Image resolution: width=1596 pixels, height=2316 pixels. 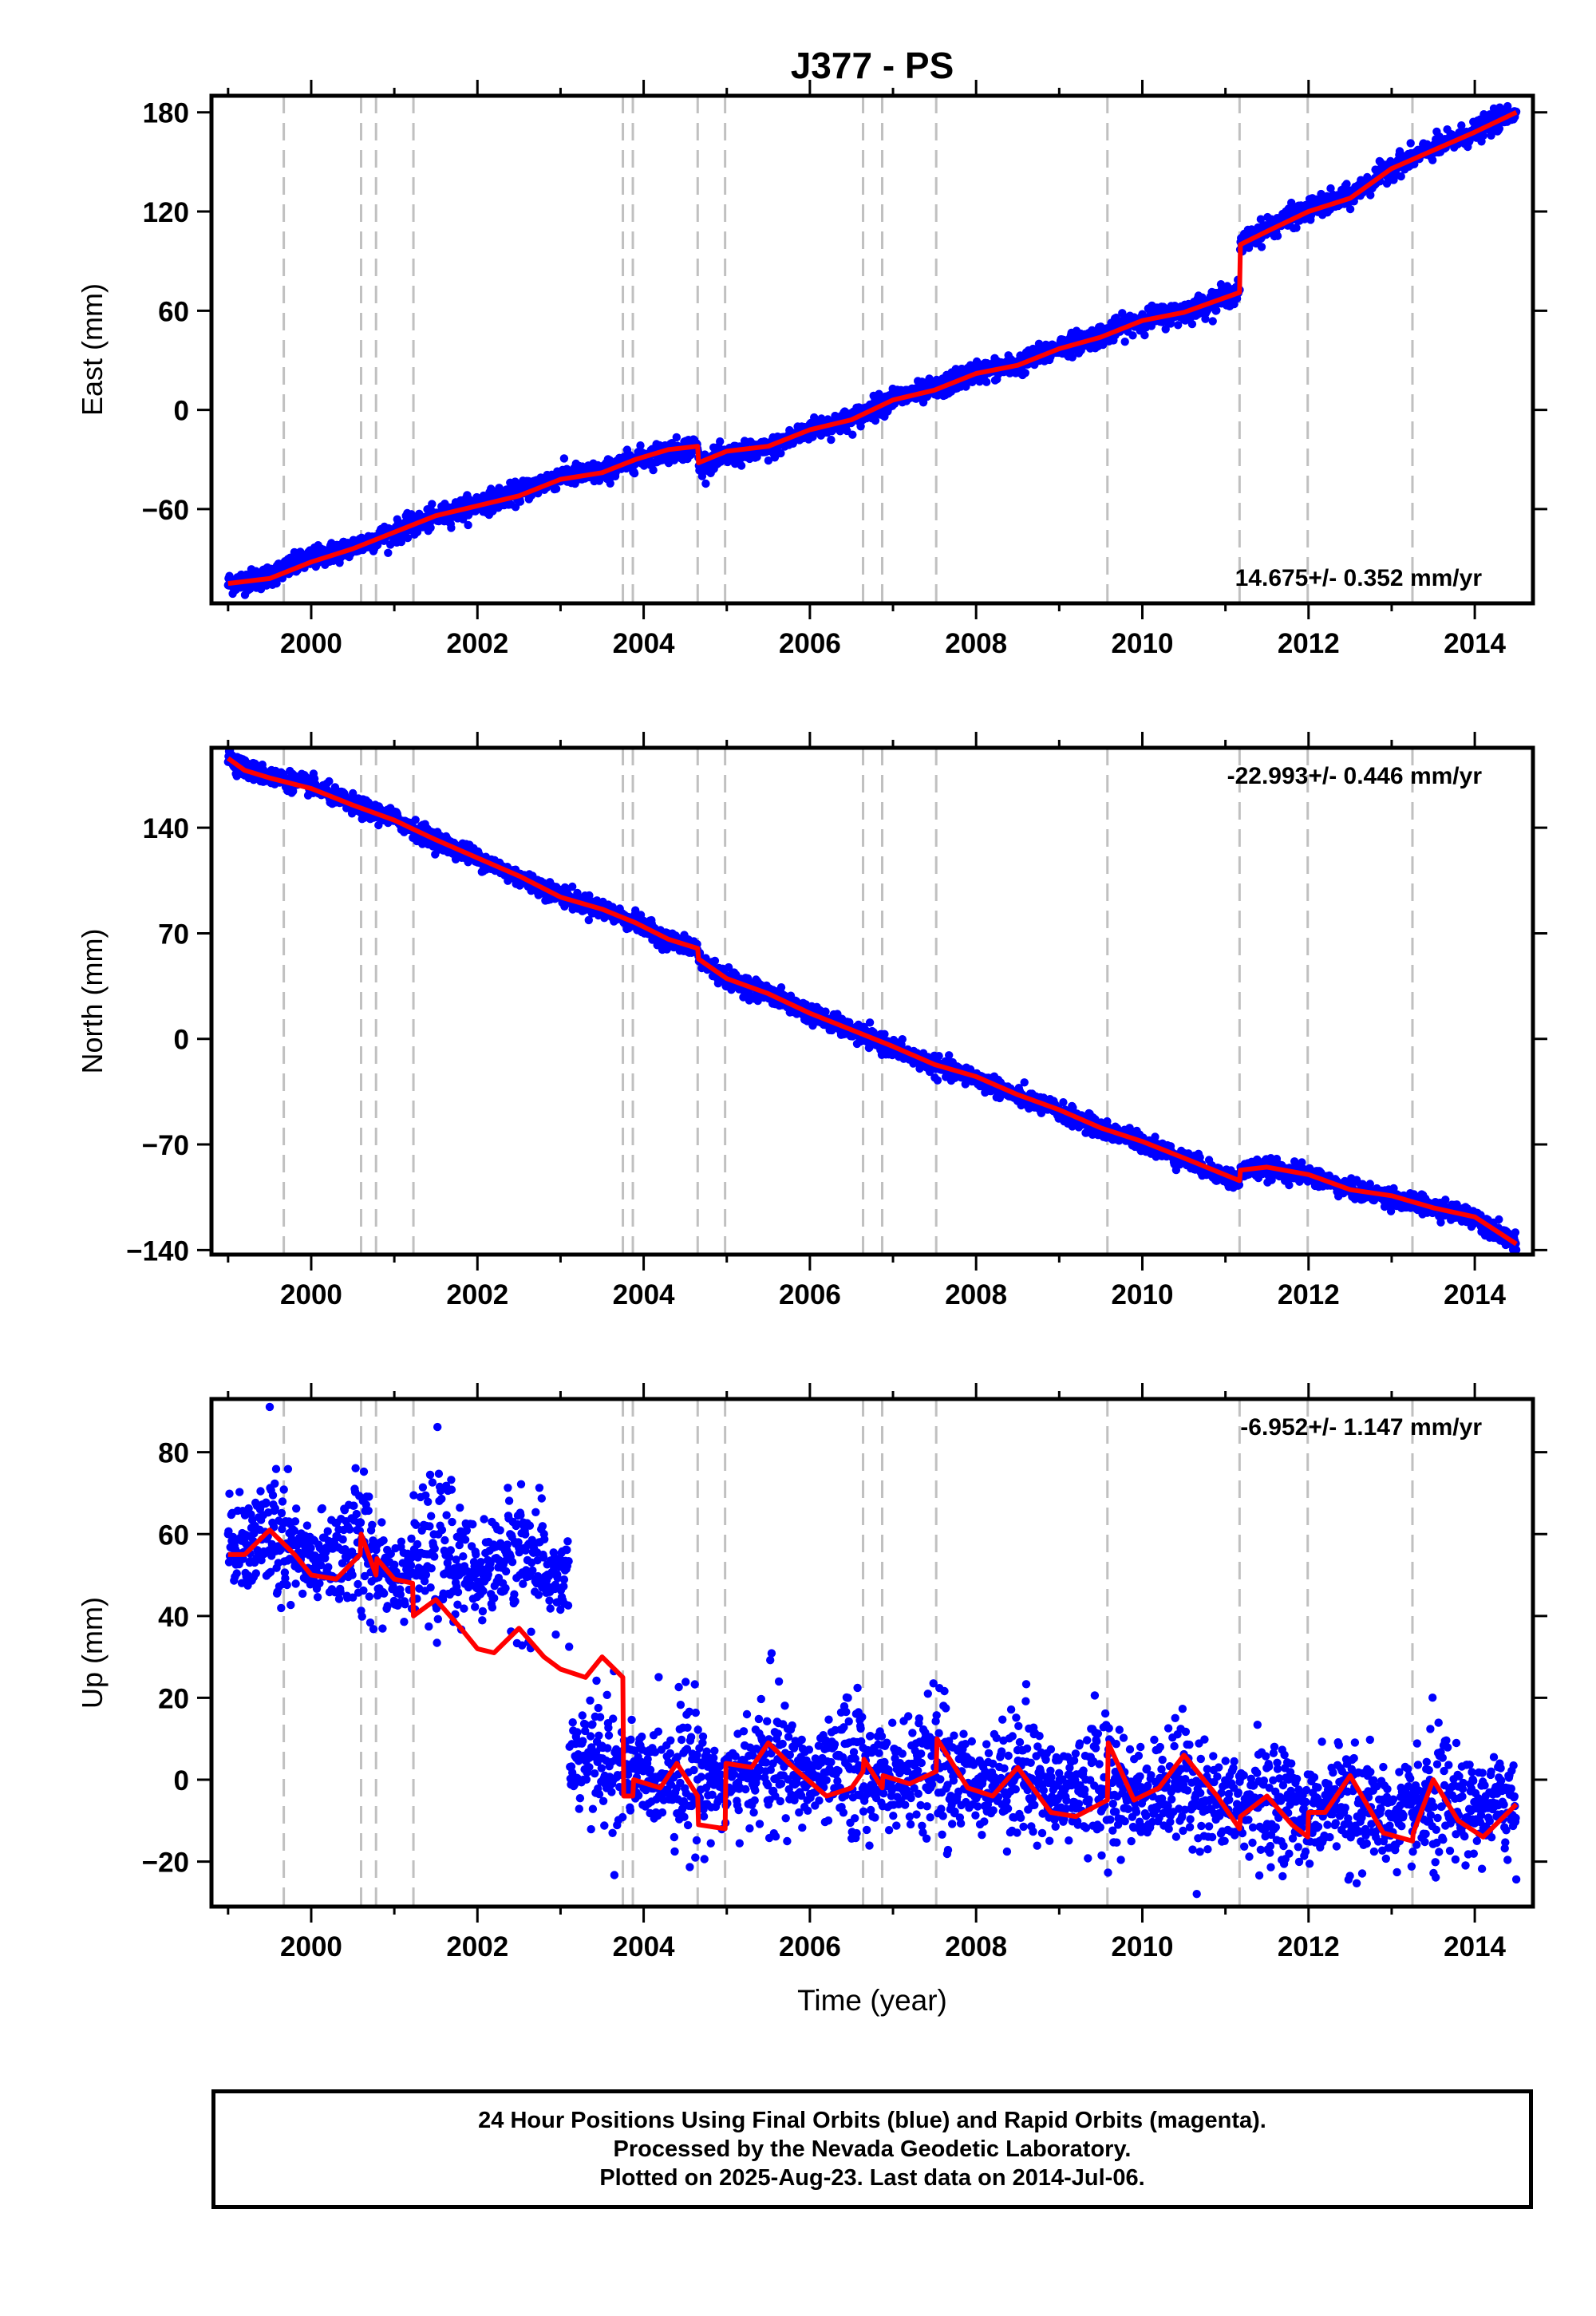 I want to click on x-tick-label: 2012, so click(x=1309, y=643).